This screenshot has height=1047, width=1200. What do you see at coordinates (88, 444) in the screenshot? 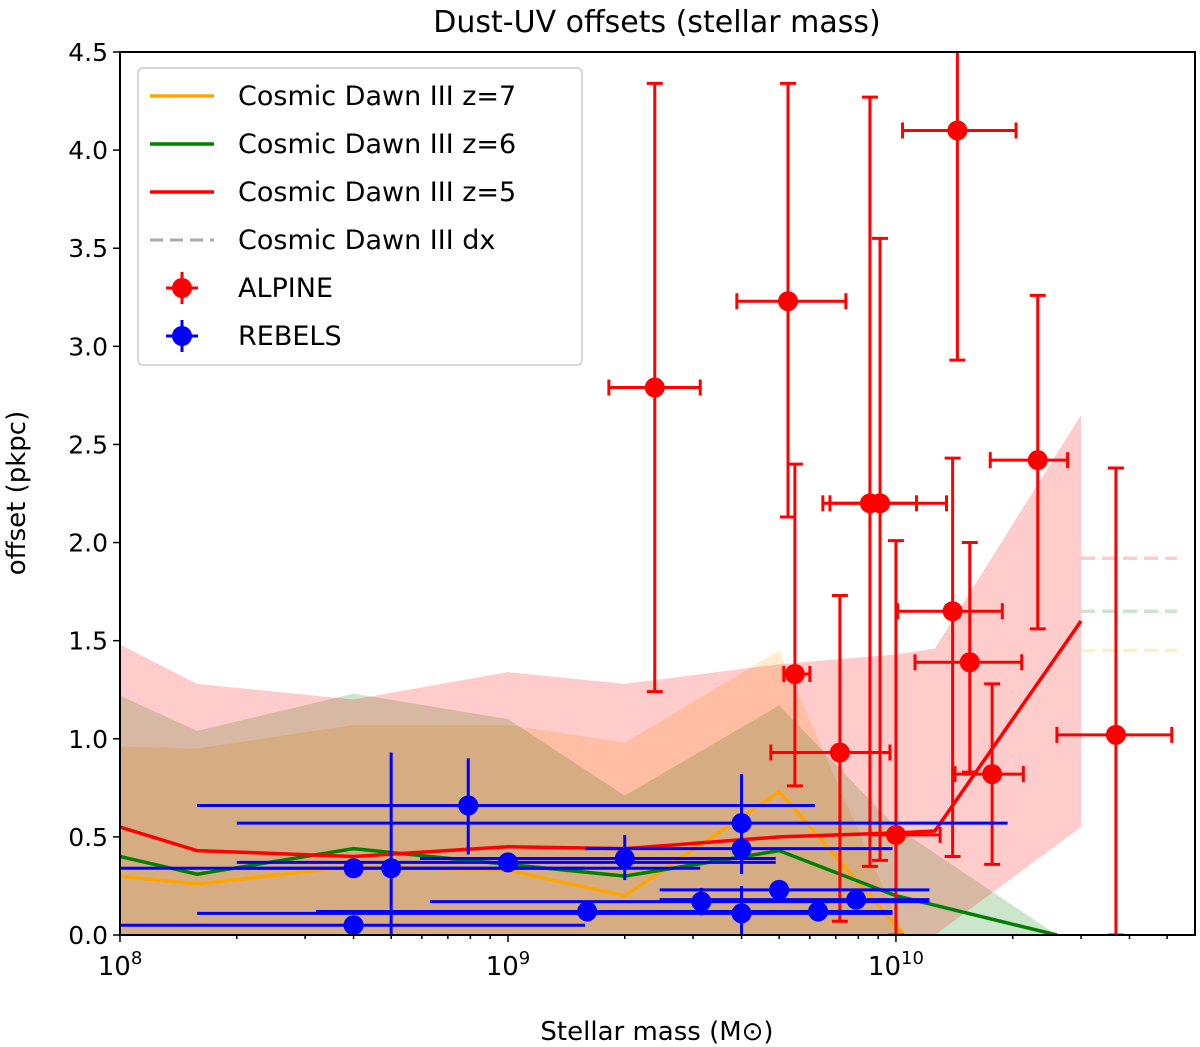
I see `y-tick-label-5: 2.5` at bounding box center [88, 444].